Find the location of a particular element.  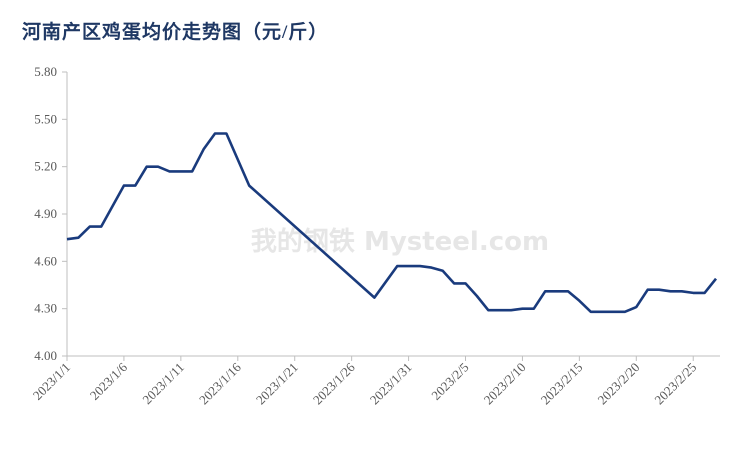

x-tick-label: 2023/2/25 is located at coordinates (675, 384).